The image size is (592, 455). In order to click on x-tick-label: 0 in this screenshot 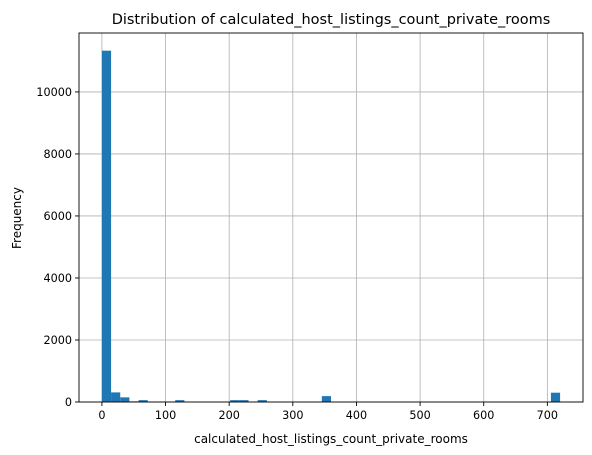, I will do `click(101, 415)`.